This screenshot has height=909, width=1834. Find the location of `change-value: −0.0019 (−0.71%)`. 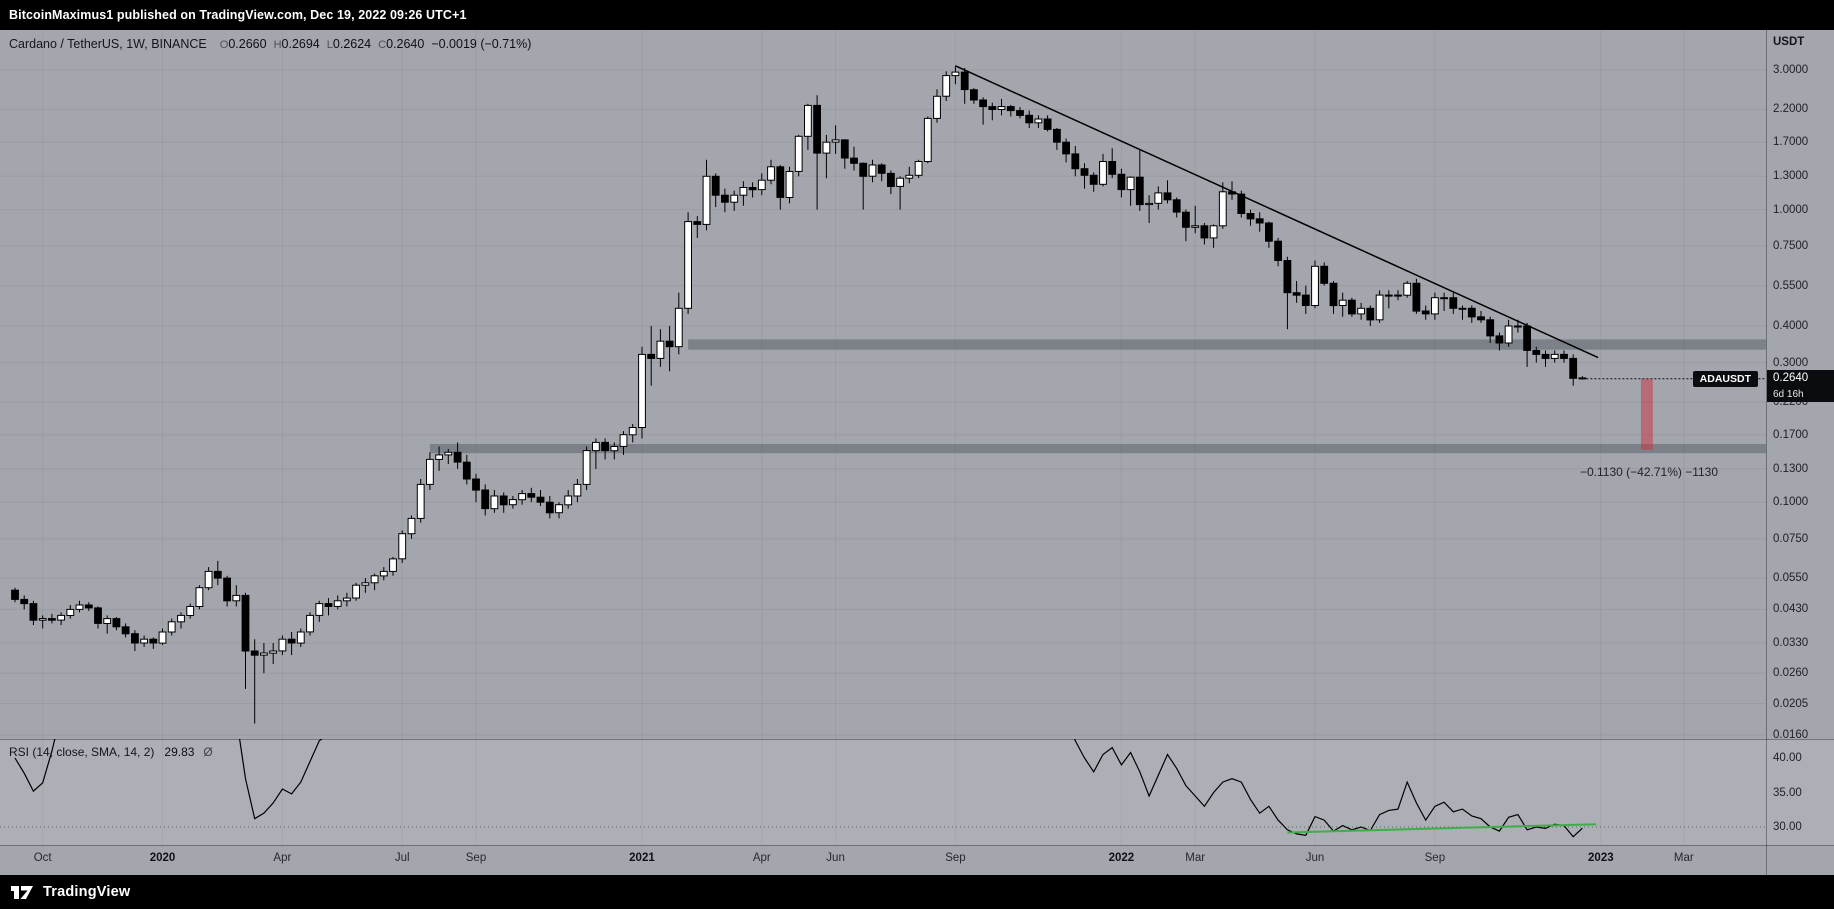

change-value: −0.0019 (−0.71%) is located at coordinates (481, 44).